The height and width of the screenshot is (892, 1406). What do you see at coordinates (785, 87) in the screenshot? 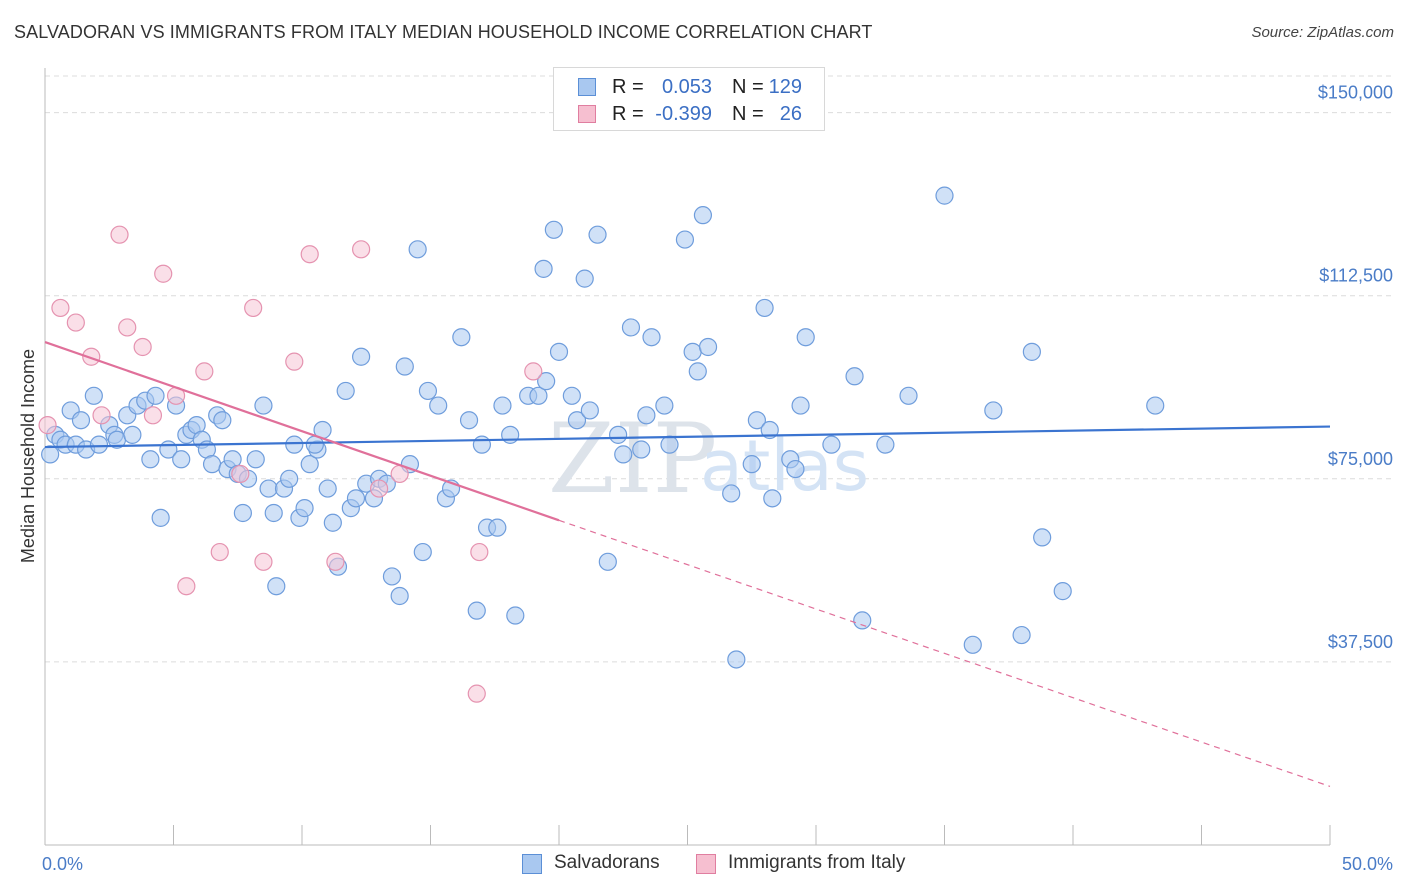
I see `legend-n-value: 129` at bounding box center [785, 87].